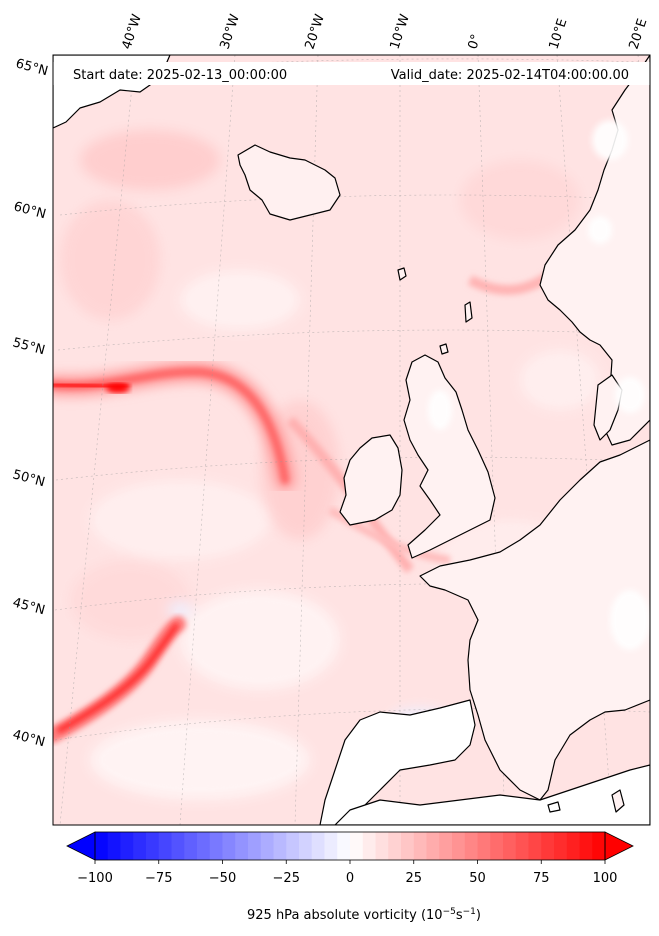  What do you see at coordinates (510, 75) in the screenshot?
I see `valid-date-label: Valid_date: 2025-02-14T04:00:00.00` at bounding box center [510, 75].